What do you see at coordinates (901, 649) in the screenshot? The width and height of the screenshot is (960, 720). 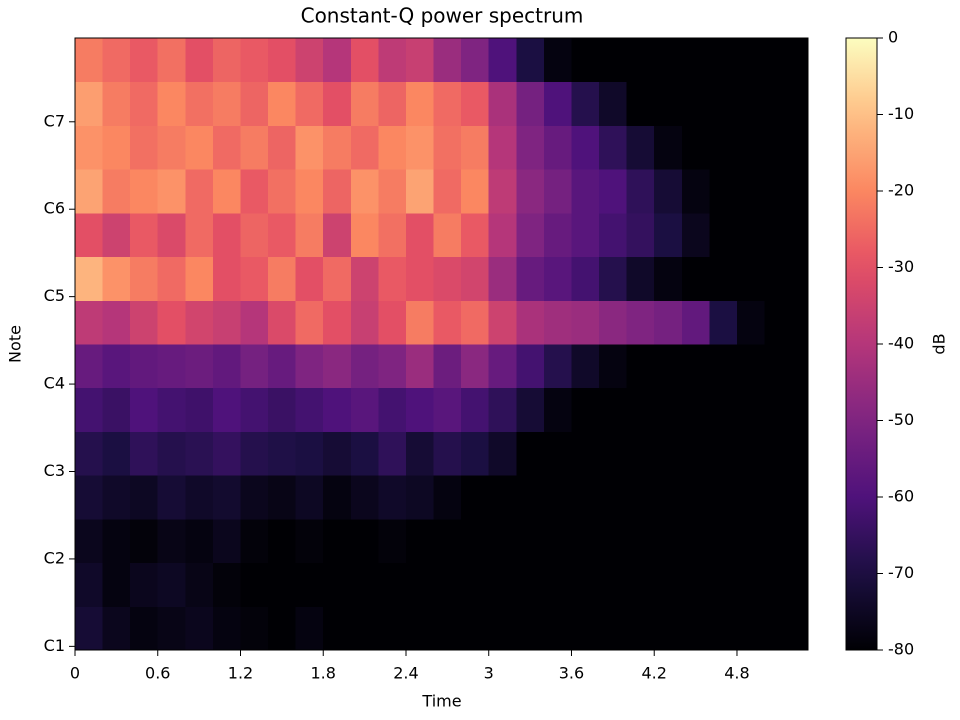 I see `colorbar-tick-label: -80` at bounding box center [901, 649].